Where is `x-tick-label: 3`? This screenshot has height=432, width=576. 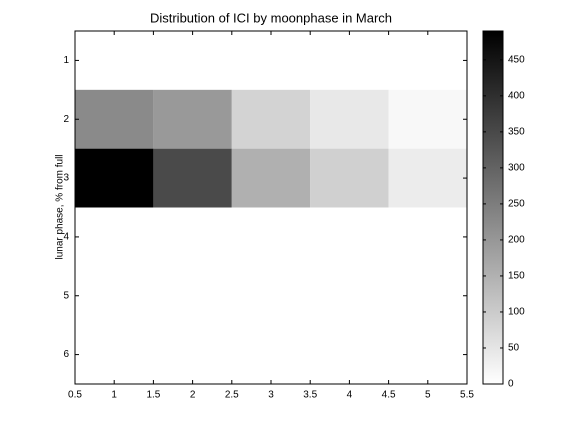 x-tick-label: 3 is located at coordinates (271, 395).